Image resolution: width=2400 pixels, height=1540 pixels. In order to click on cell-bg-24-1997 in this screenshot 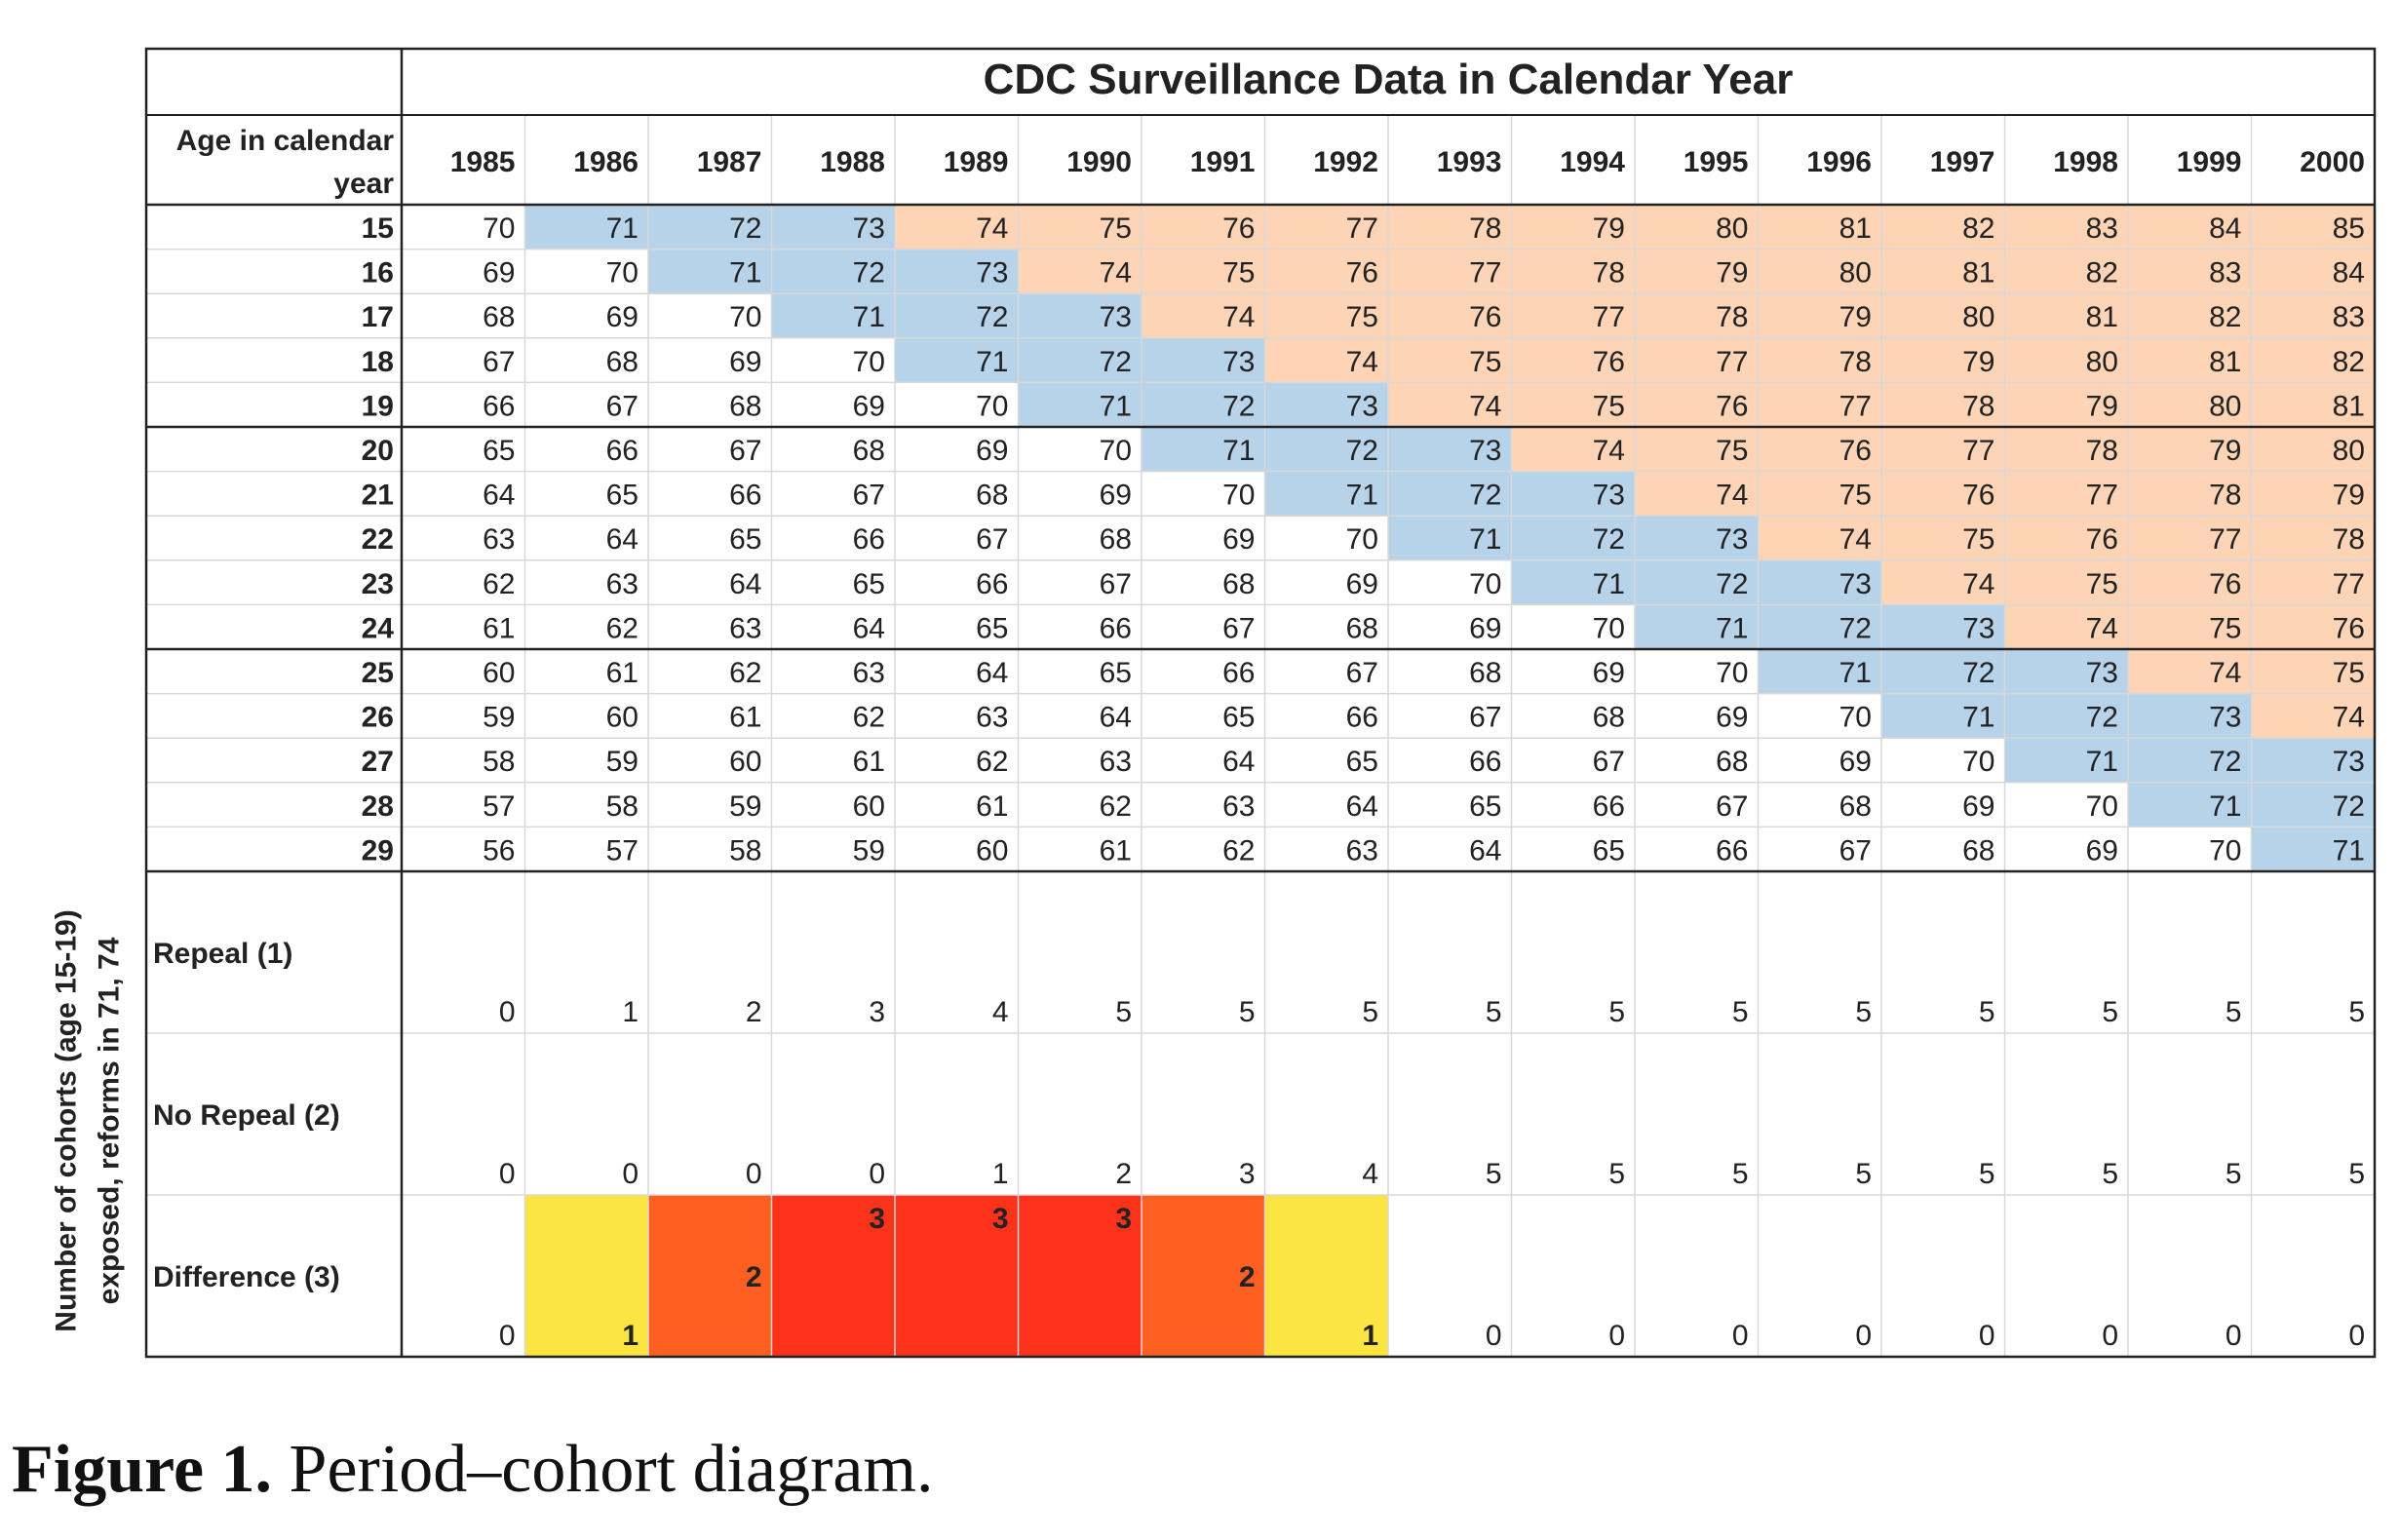, I will do `click(1943, 627)`.